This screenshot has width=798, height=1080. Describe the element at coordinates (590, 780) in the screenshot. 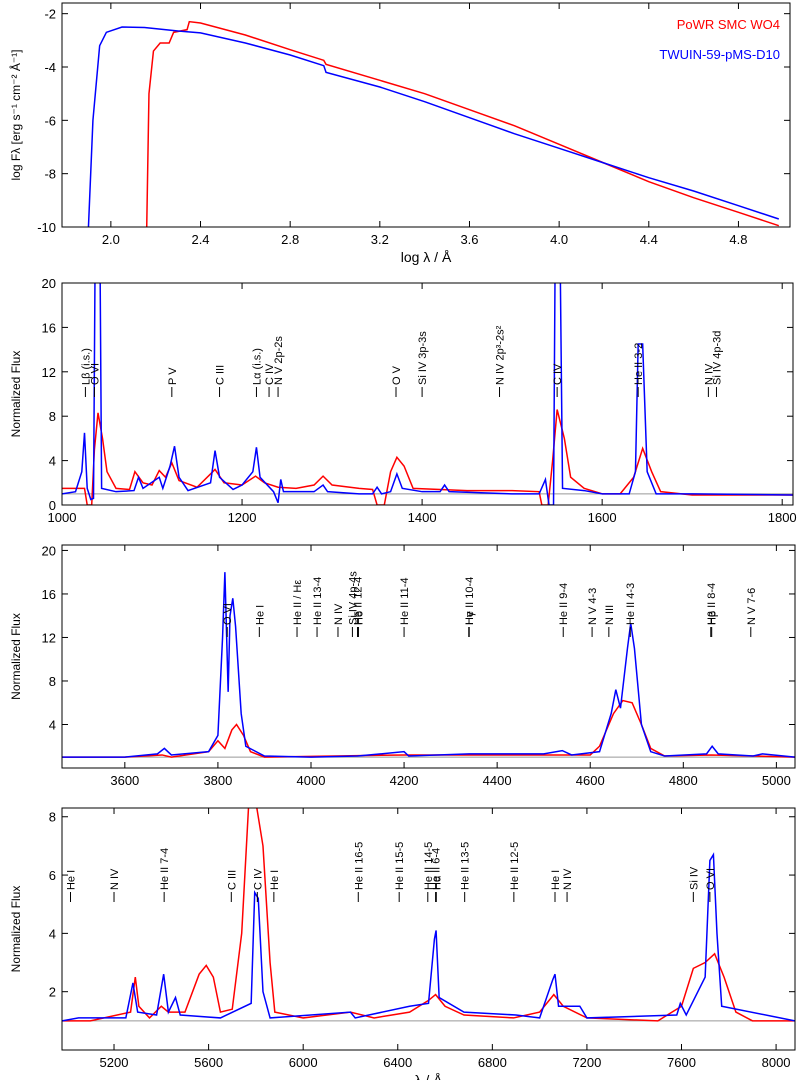

I see `x-tick-label: 4600` at that location.